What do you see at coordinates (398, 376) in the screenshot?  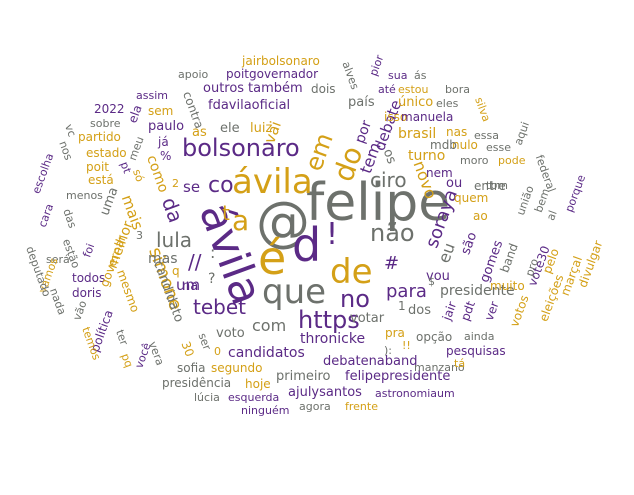 I see `cloud-word: felipepresidente` at bounding box center [398, 376].